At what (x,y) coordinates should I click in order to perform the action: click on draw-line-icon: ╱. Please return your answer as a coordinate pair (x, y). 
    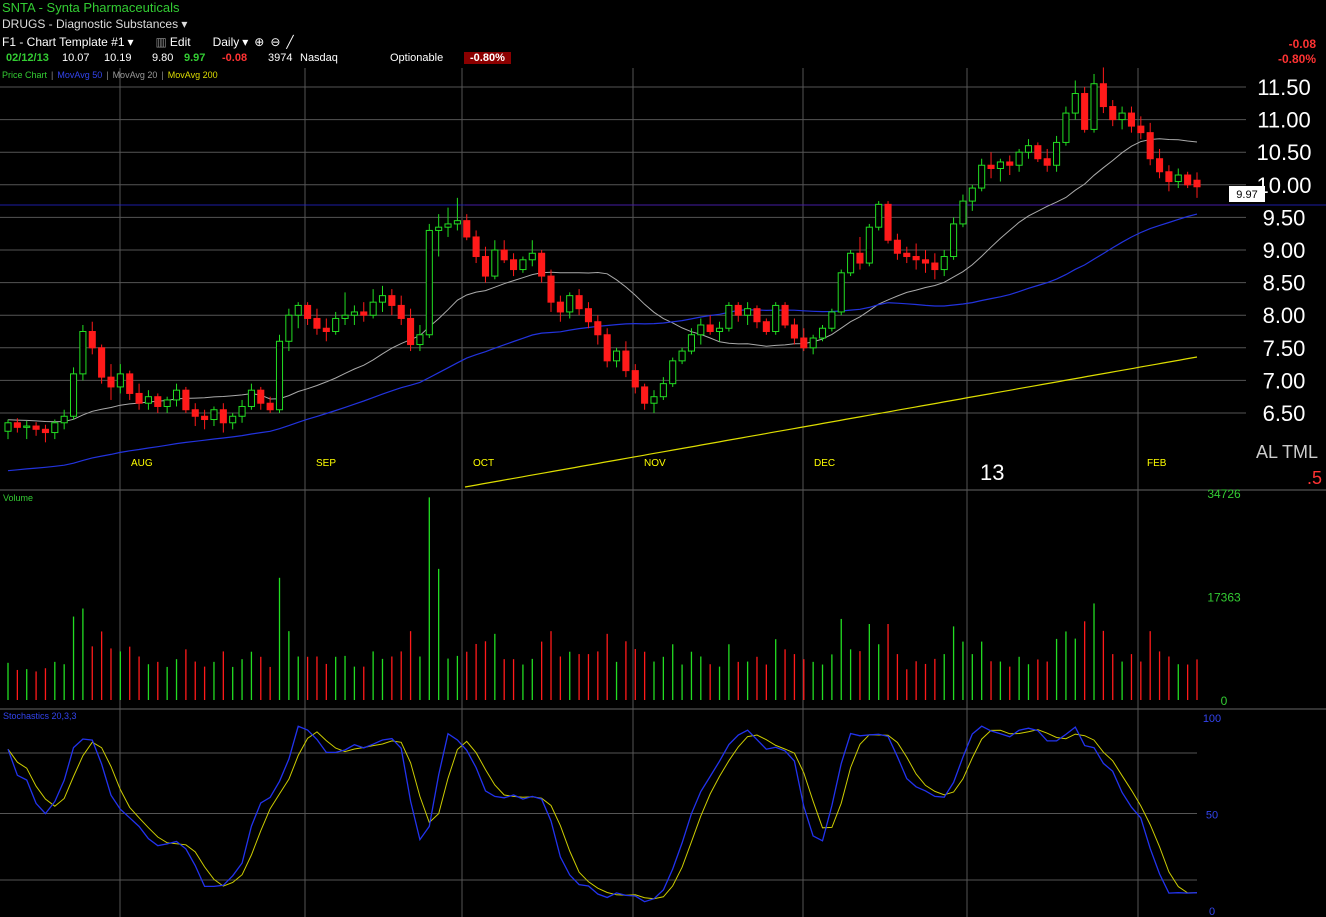
    Looking at the image, I should click on (290, 42).